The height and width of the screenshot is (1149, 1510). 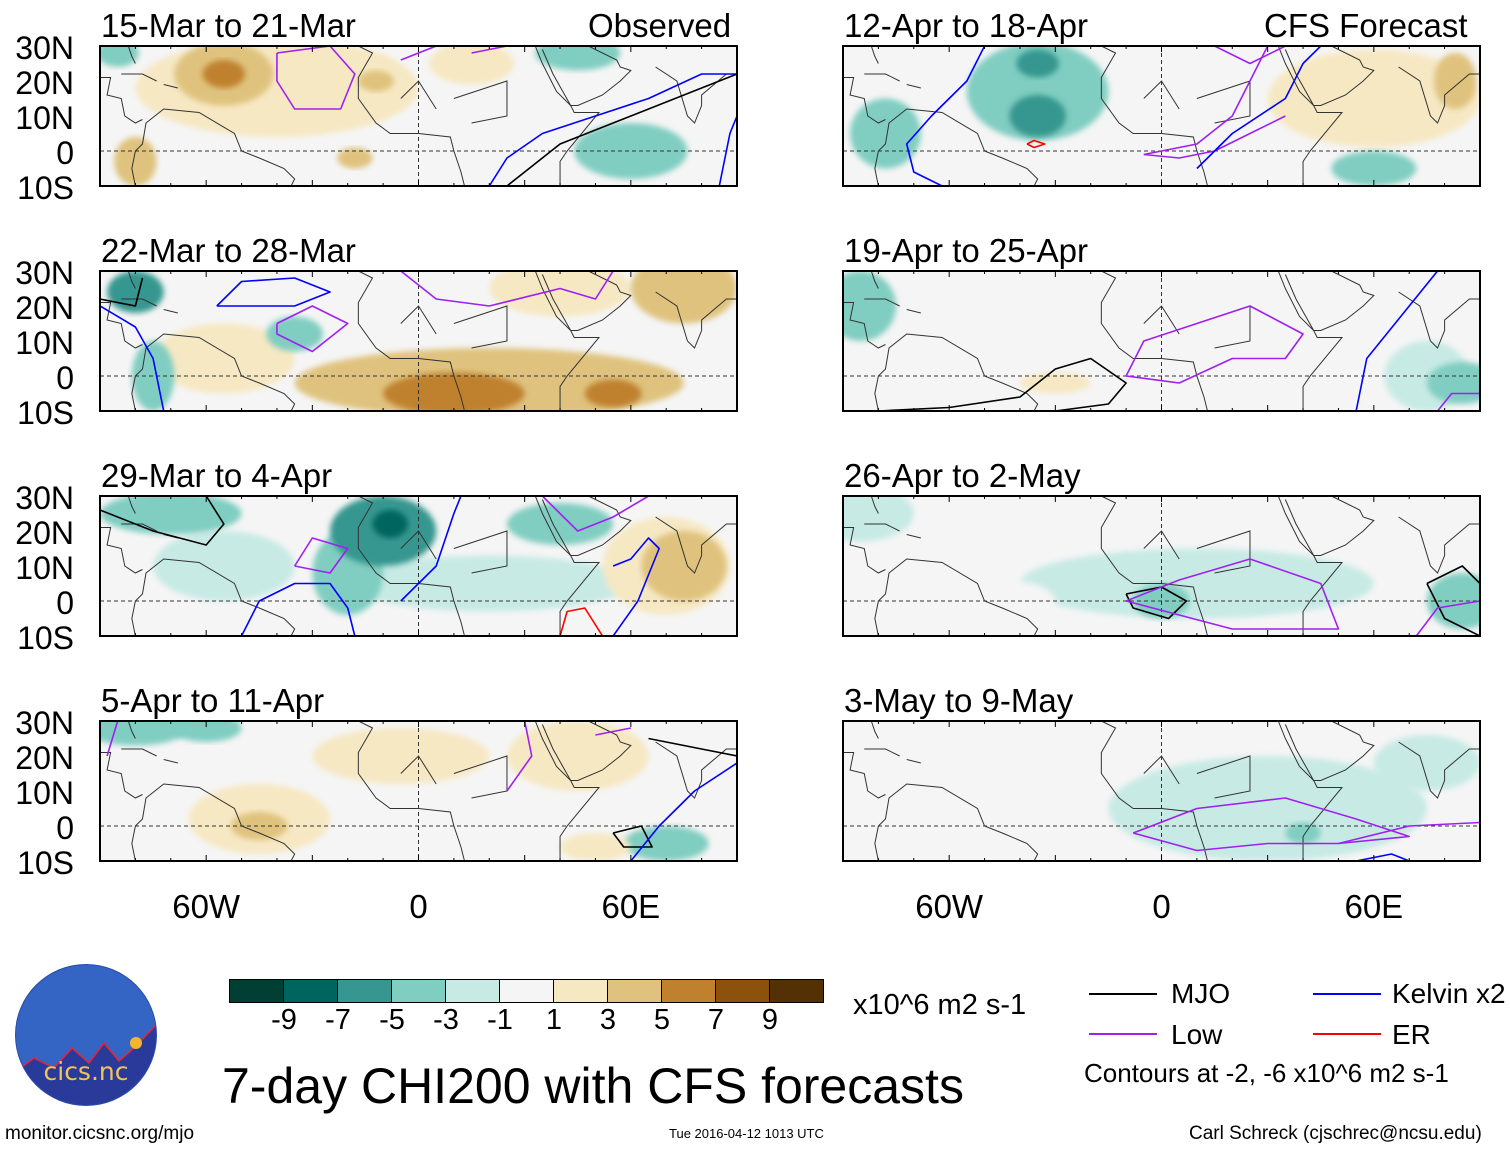 I want to click on colorbar-tick-label: 5, so click(x=662, y=1020).